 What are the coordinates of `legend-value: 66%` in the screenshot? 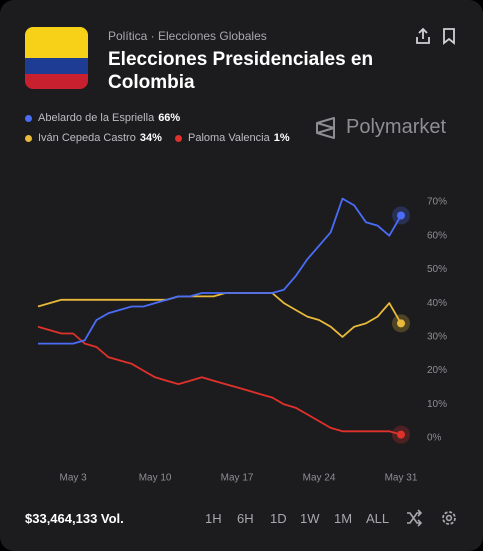 It's located at (169, 118).